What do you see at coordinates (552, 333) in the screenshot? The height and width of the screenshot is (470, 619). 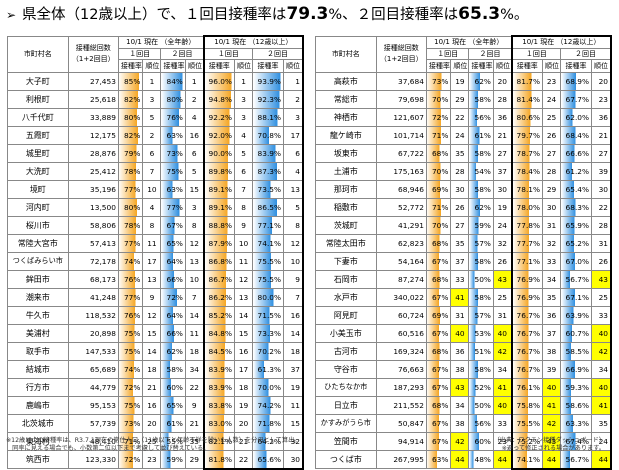 I see `rank-dose1-12plus: 37` at bounding box center [552, 333].